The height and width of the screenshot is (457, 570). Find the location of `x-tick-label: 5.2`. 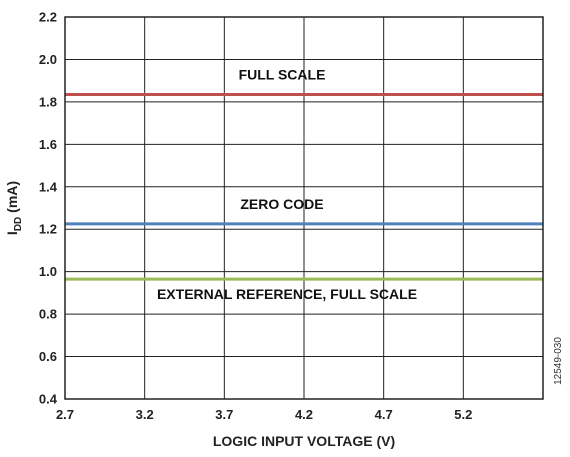

x-tick-label: 5.2 is located at coordinates (463, 414).